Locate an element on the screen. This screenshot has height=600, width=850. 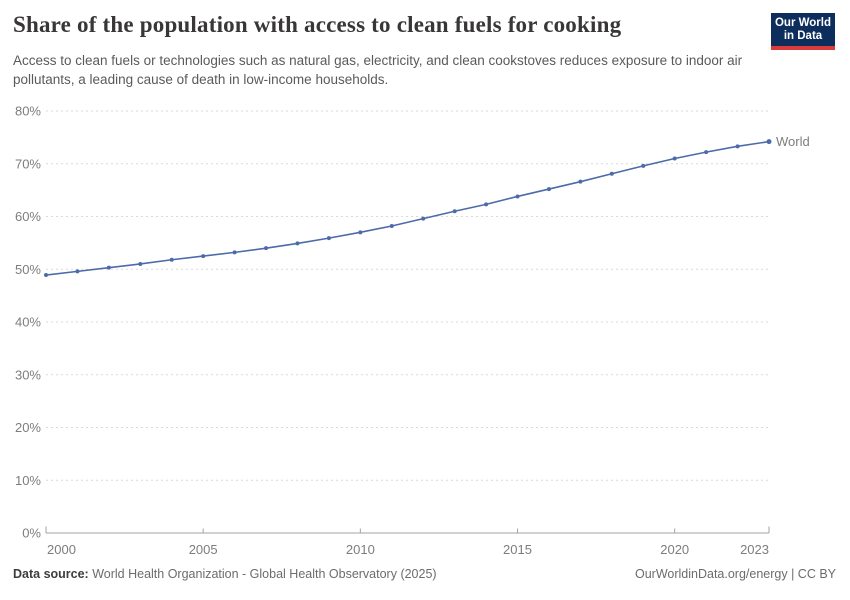
x-axis-tick-label: 2015 is located at coordinates (517, 549).